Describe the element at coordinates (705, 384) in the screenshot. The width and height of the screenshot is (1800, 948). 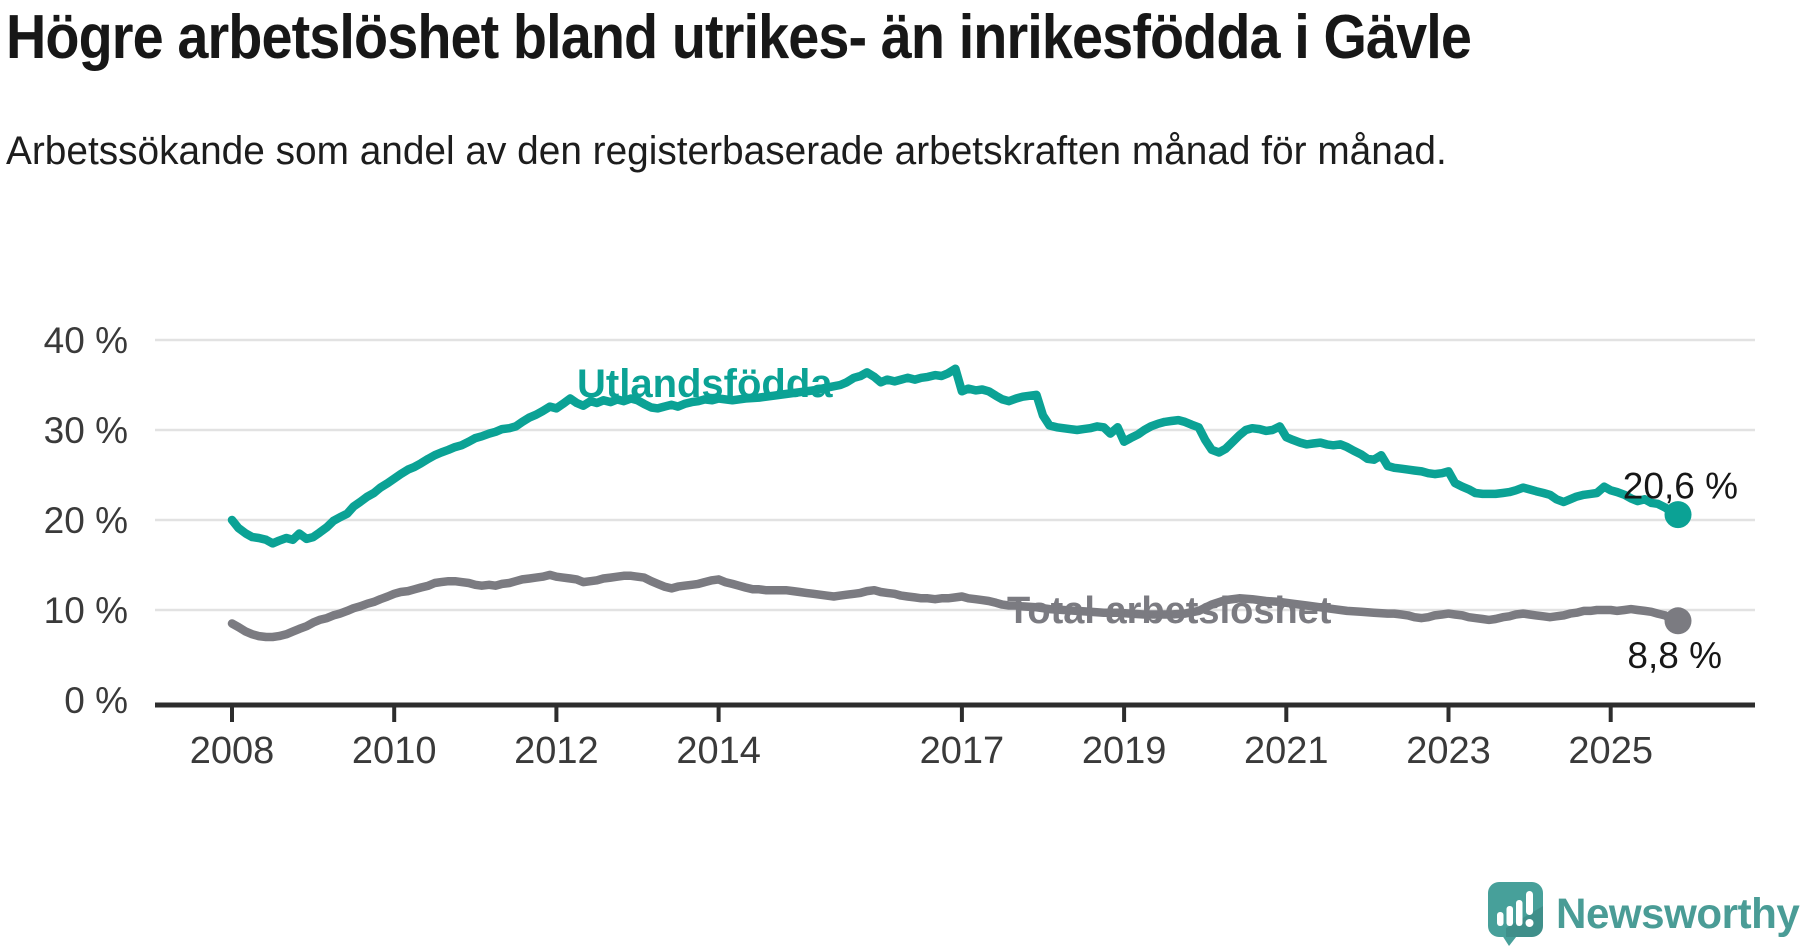
I see `series-label-utlandsfodda: Utlandsfödda` at that location.